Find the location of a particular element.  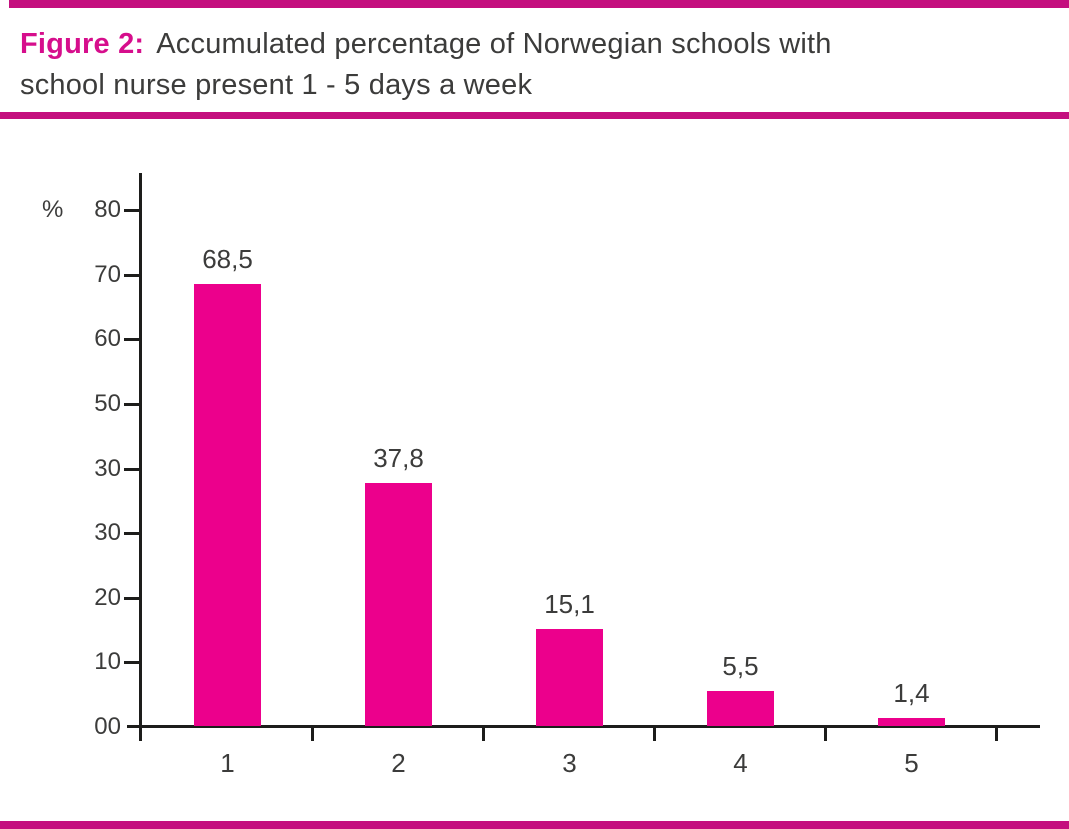

x-axis-category-label: 5 is located at coordinates (911, 763).